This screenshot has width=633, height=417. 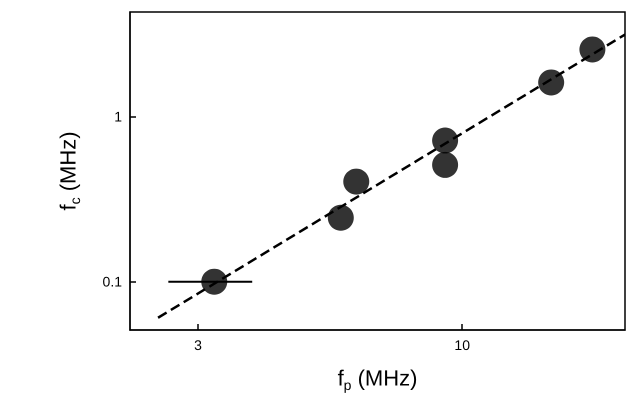 What do you see at coordinates (462, 345) in the screenshot?
I see `x-tick-label: 10` at bounding box center [462, 345].